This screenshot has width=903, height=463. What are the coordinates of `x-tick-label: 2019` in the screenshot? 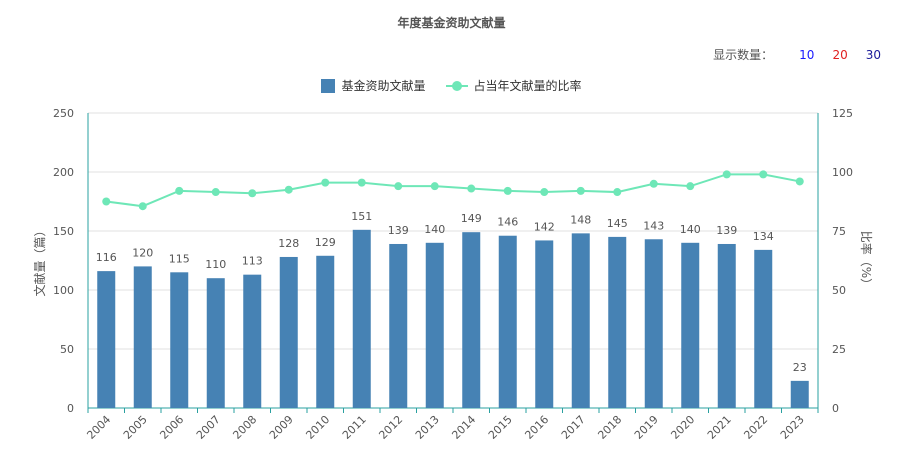 It's located at (646, 427).